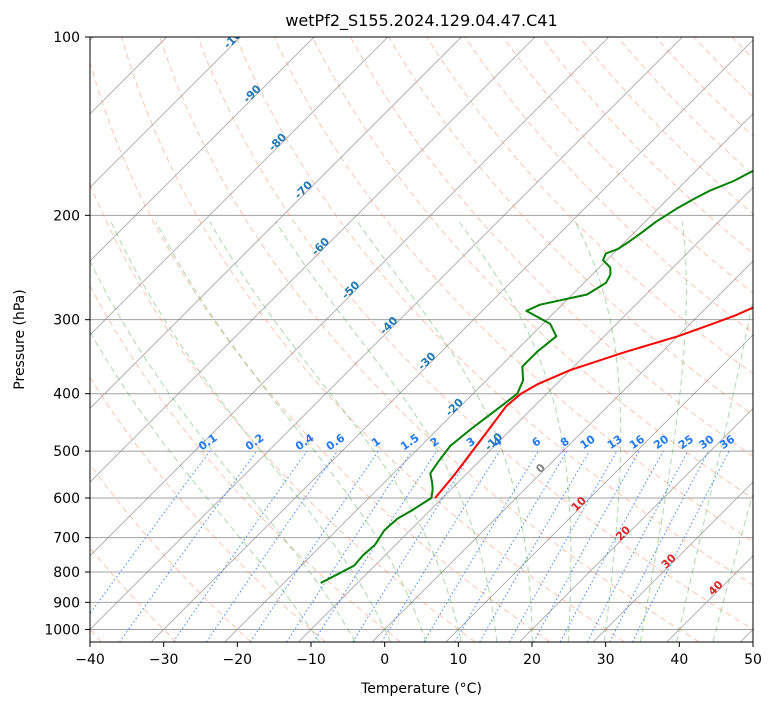  I want to click on y-tick-label: 800, so click(66, 573).